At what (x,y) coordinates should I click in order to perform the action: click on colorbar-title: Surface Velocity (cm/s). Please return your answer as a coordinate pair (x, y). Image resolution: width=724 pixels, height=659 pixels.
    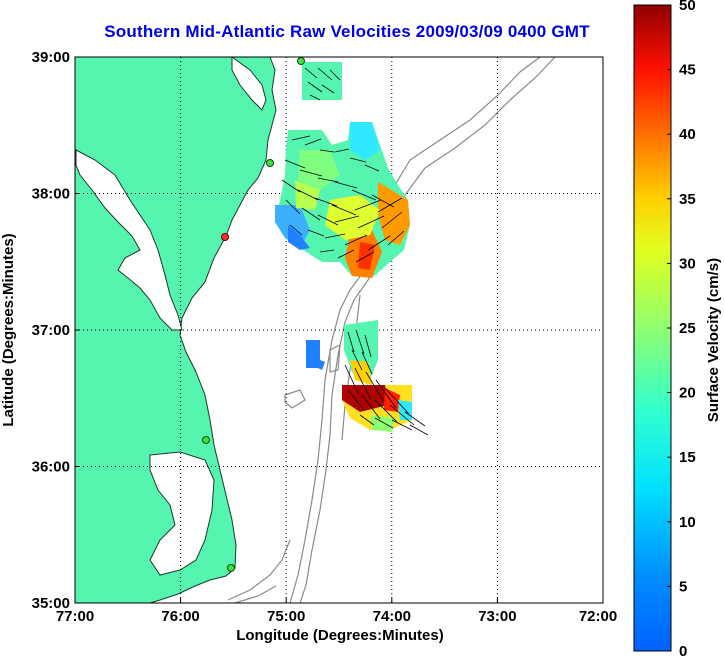
    Looking at the image, I should click on (713, 340).